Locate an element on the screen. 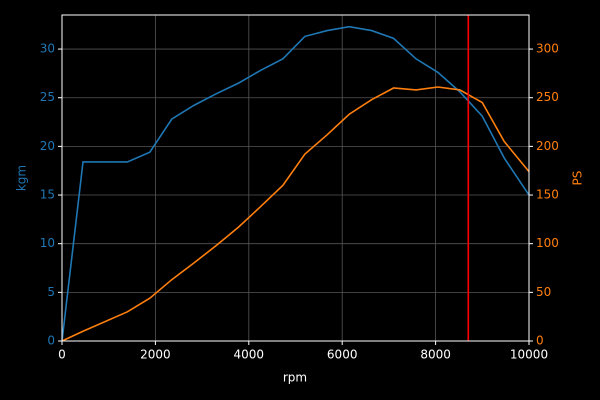 This screenshot has width=600, height=400. y-tick-label: 10 is located at coordinates (47, 243).